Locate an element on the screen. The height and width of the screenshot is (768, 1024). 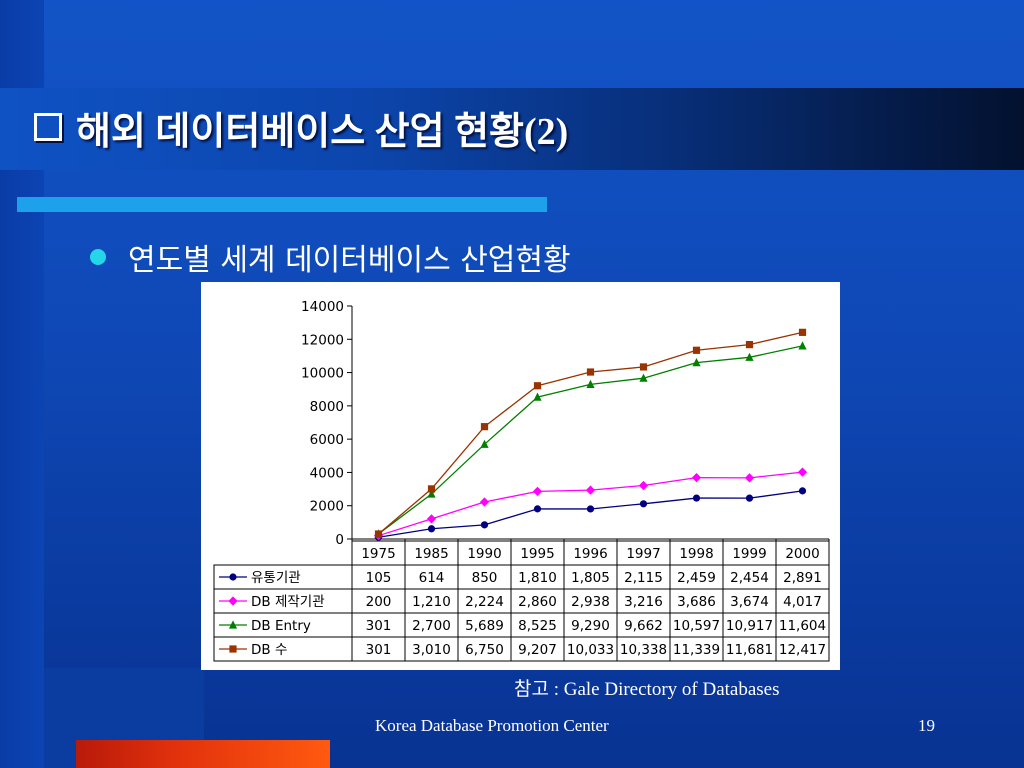
data-table-value: 10,033 is located at coordinates (590, 650).